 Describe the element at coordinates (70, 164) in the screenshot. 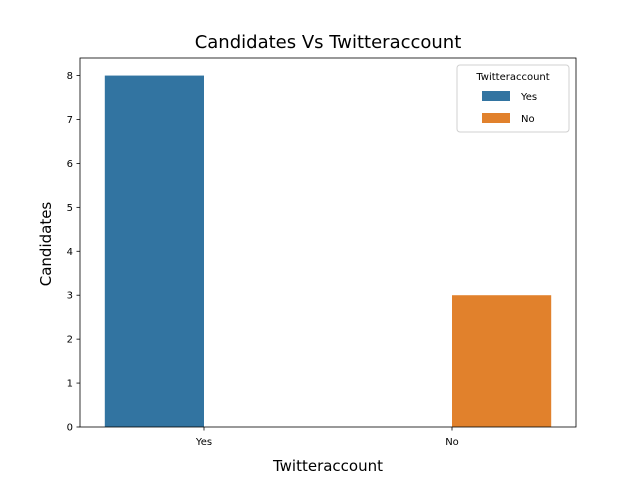

I see `y-tick-label: 6` at that location.